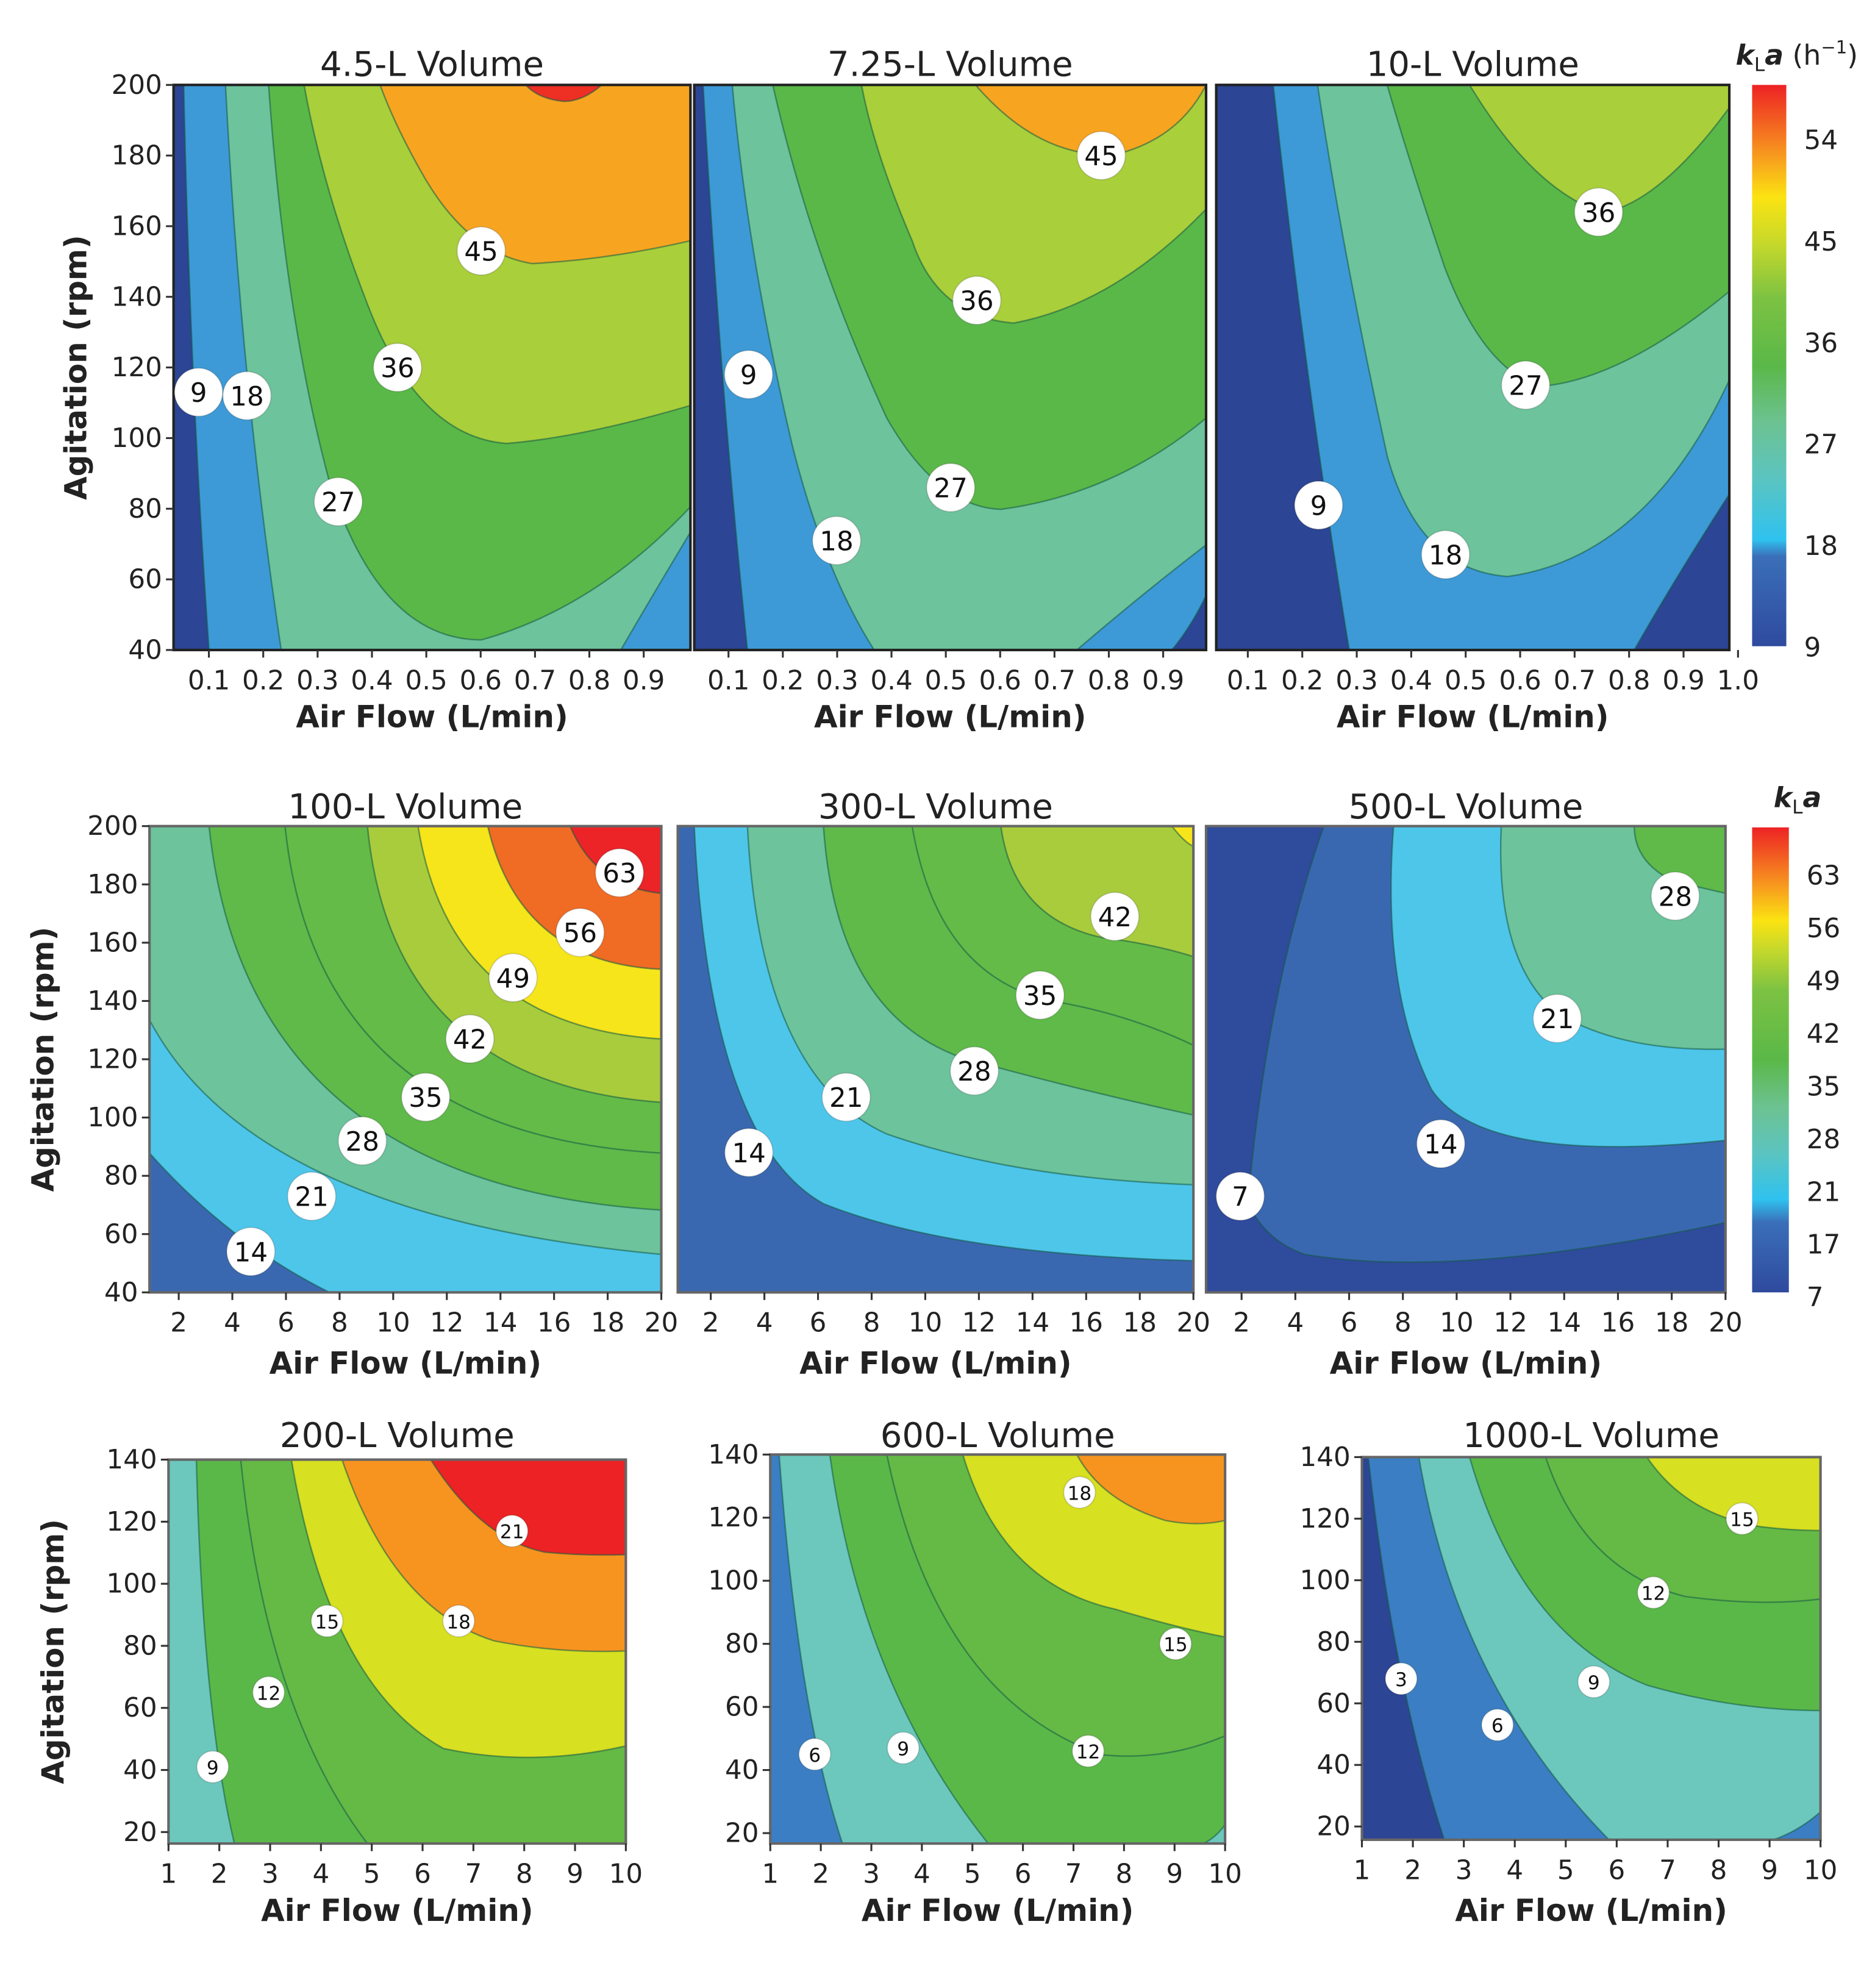 This screenshot has width=1875, height=1988. What do you see at coordinates (1834, 47) in the screenshot?
I see `colorbar-title-part: −1` at bounding box center [1834, 47].